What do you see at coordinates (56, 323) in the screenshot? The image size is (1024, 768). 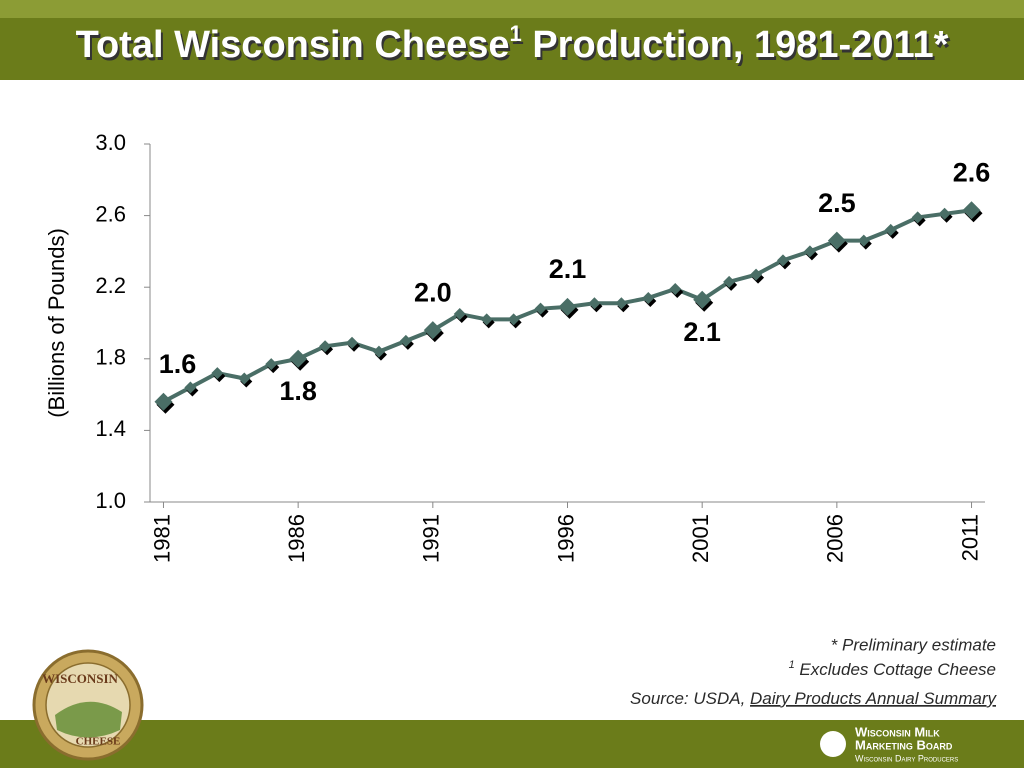 I see `y-axis-label: (Billions of Pounds)` at bounding box center [56, 323].